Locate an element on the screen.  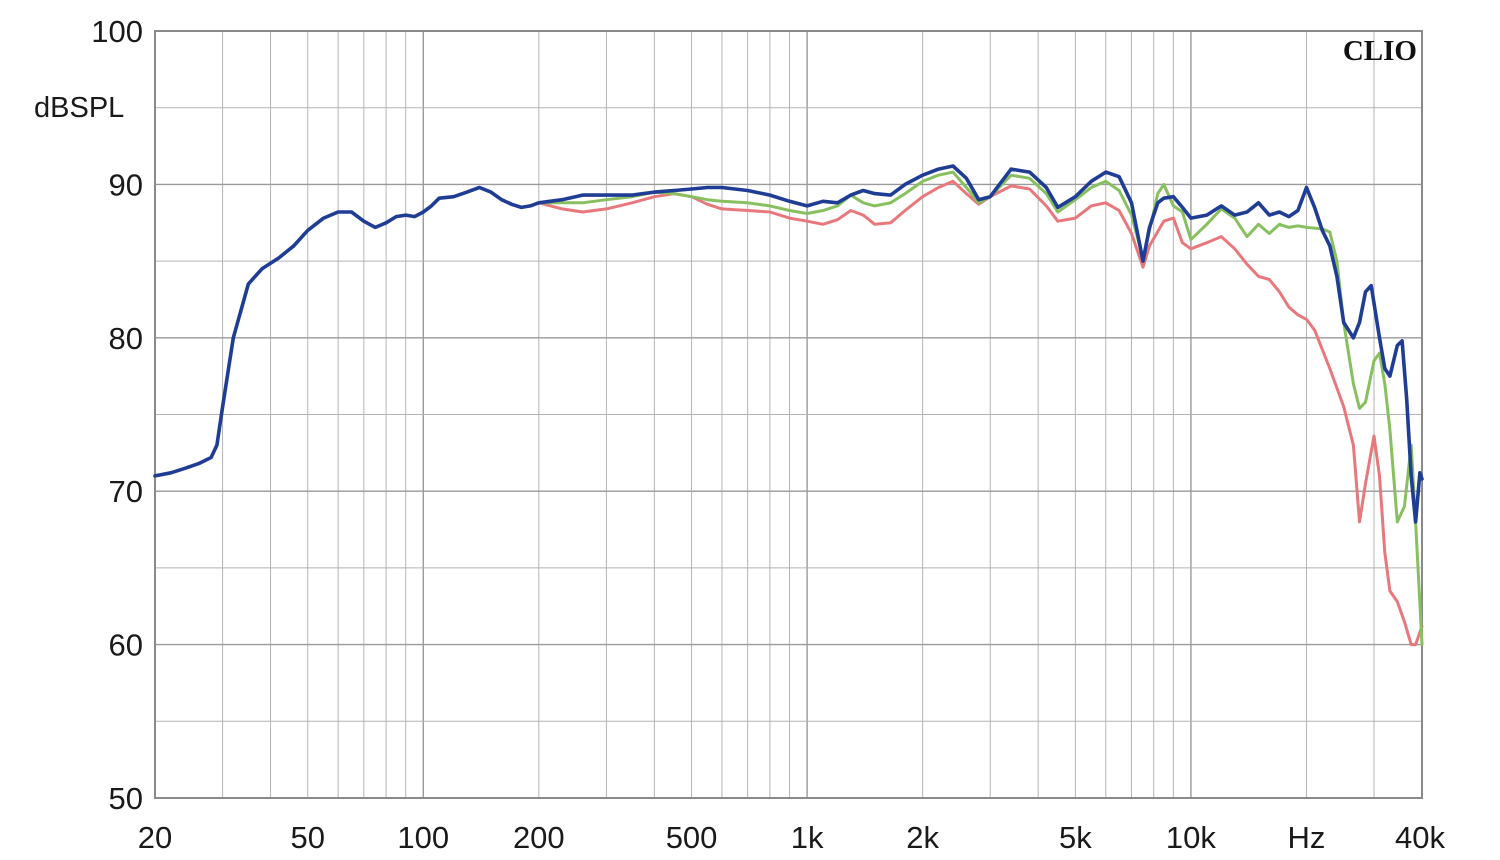
y-tick-label: 50 is located at coordinates (126, 798).